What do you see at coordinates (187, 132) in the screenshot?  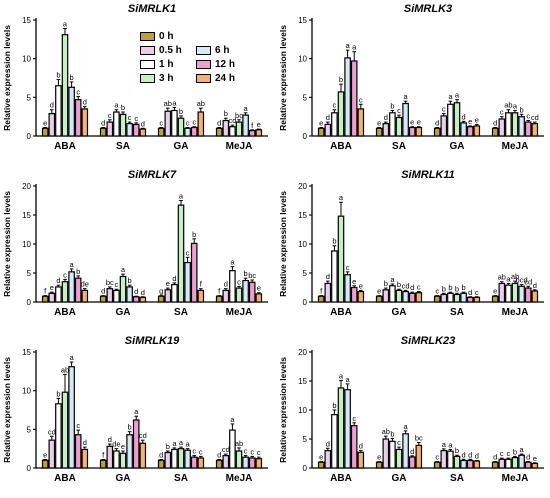 I see `bar-simrlk1-ga-6h` at bounding box center [187, 132].